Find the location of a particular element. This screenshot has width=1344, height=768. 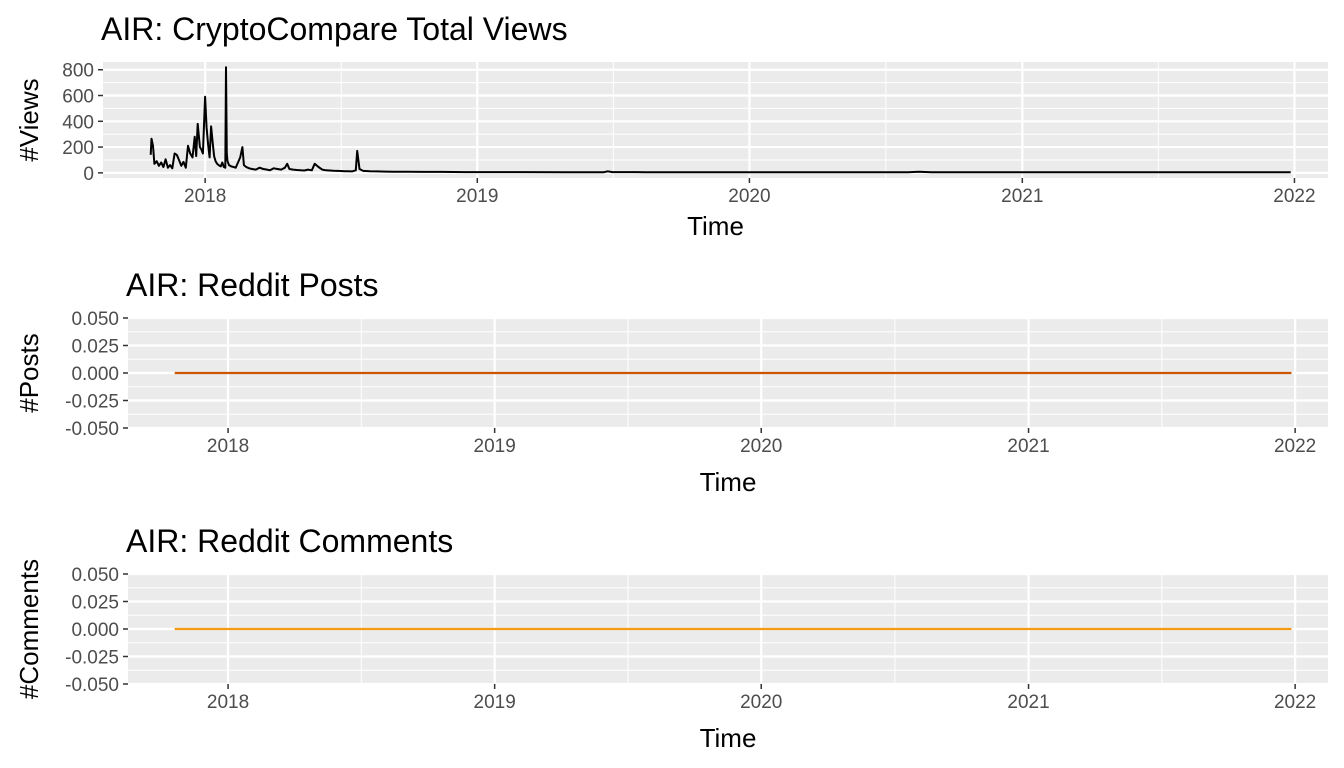

y-tick-label: 200 is located at coordinates (78, 148).